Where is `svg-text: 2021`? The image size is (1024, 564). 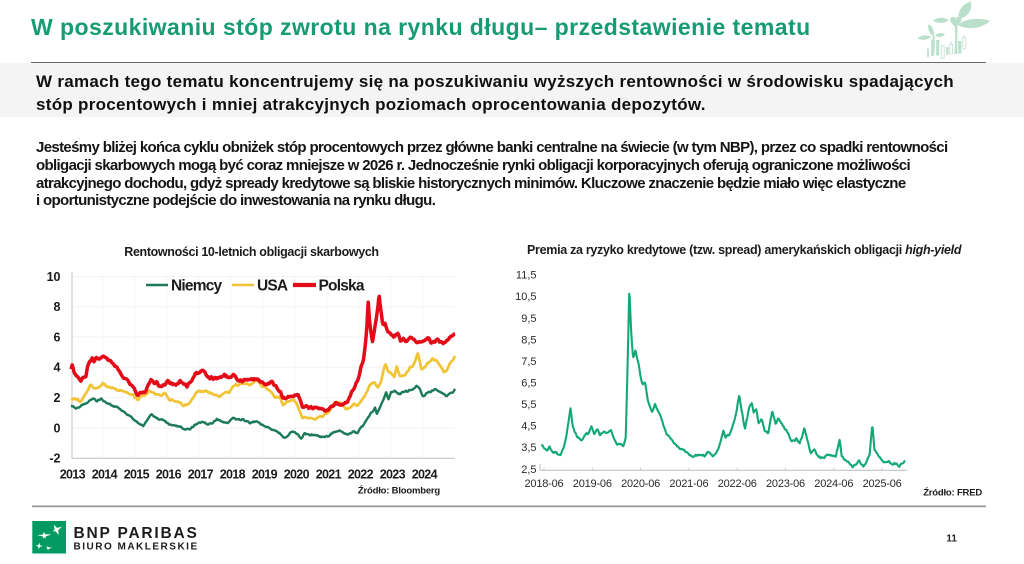
svg-text: 2021 is located at coordinates (329, 475).